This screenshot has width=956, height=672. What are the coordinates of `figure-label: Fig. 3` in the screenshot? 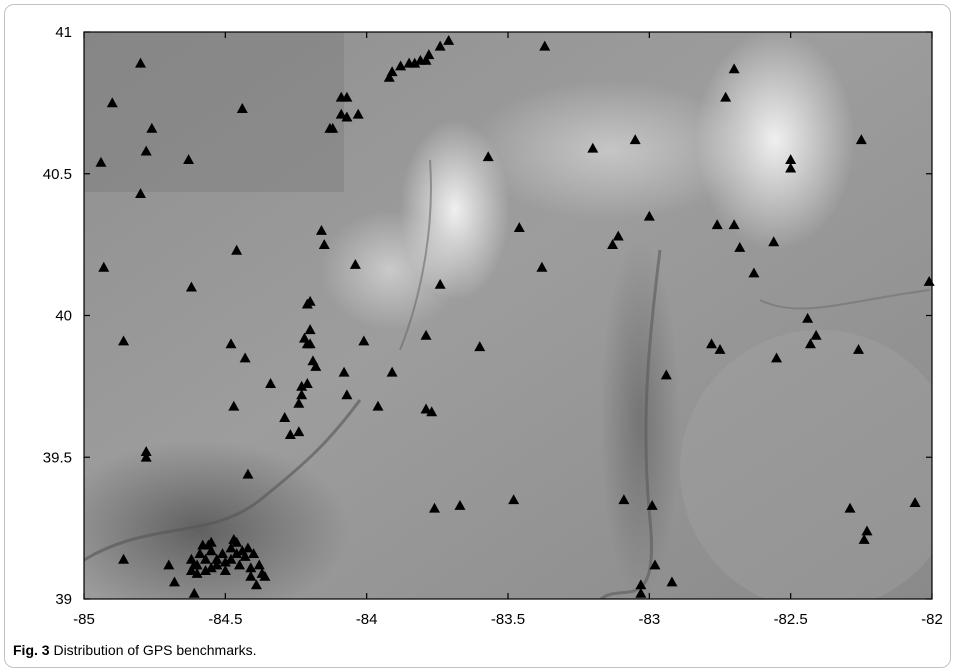 It's located at (31, 650).